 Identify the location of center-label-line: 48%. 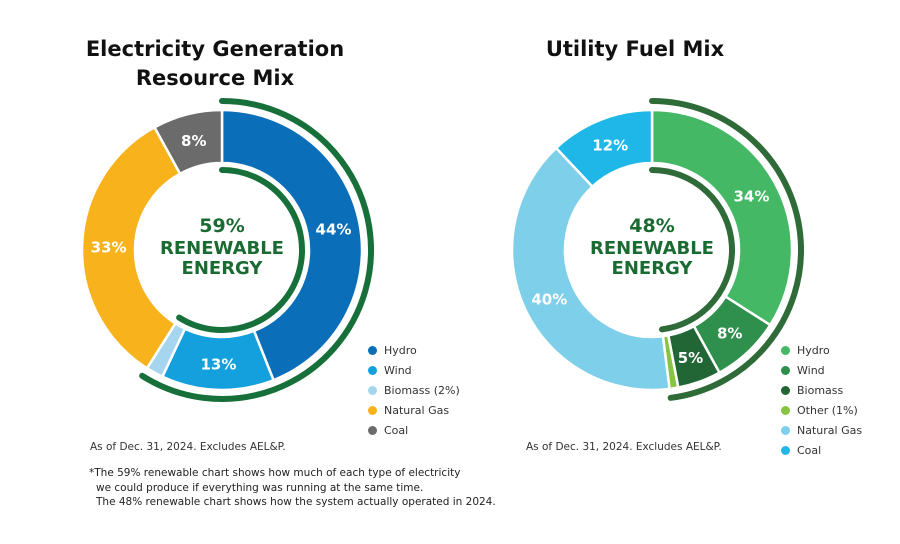
(651, 226).